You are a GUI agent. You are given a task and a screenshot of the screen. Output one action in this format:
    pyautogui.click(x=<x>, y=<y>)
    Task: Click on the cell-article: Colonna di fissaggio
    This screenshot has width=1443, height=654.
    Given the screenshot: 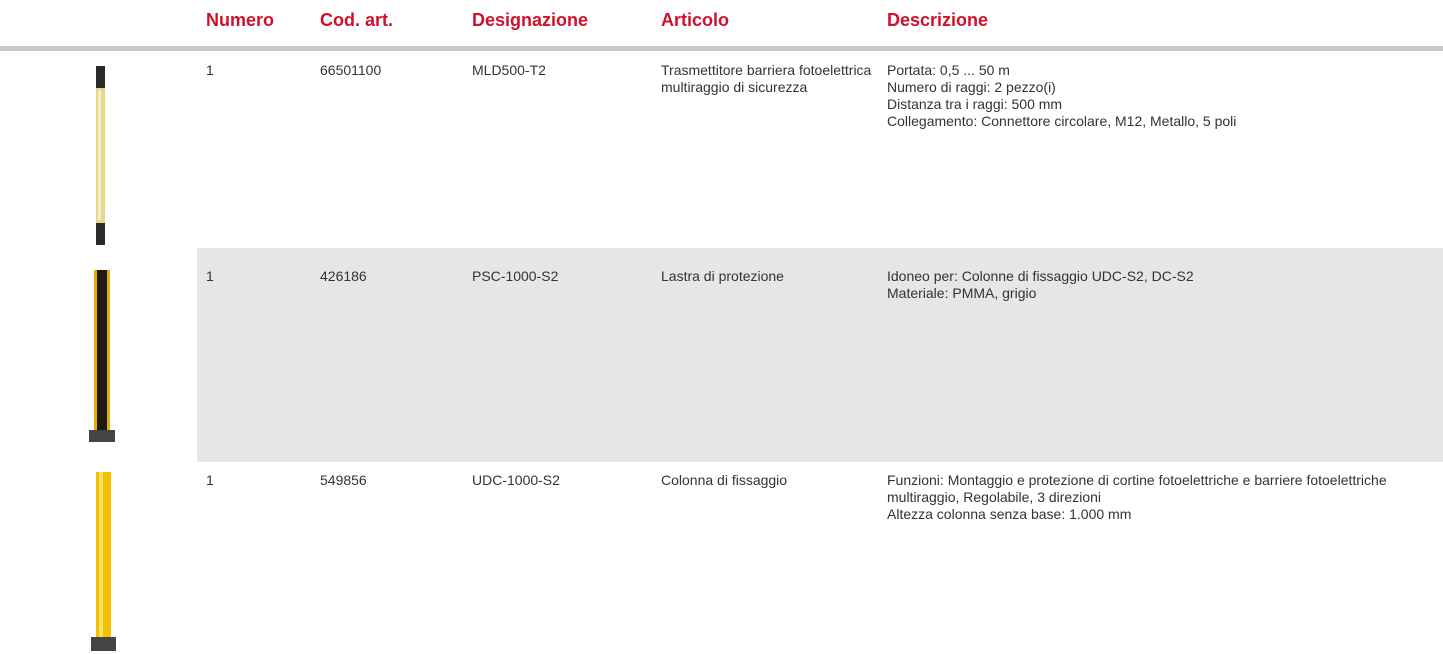 What is the action you would take?
    pyautogui.click(x=724, y=480)
    